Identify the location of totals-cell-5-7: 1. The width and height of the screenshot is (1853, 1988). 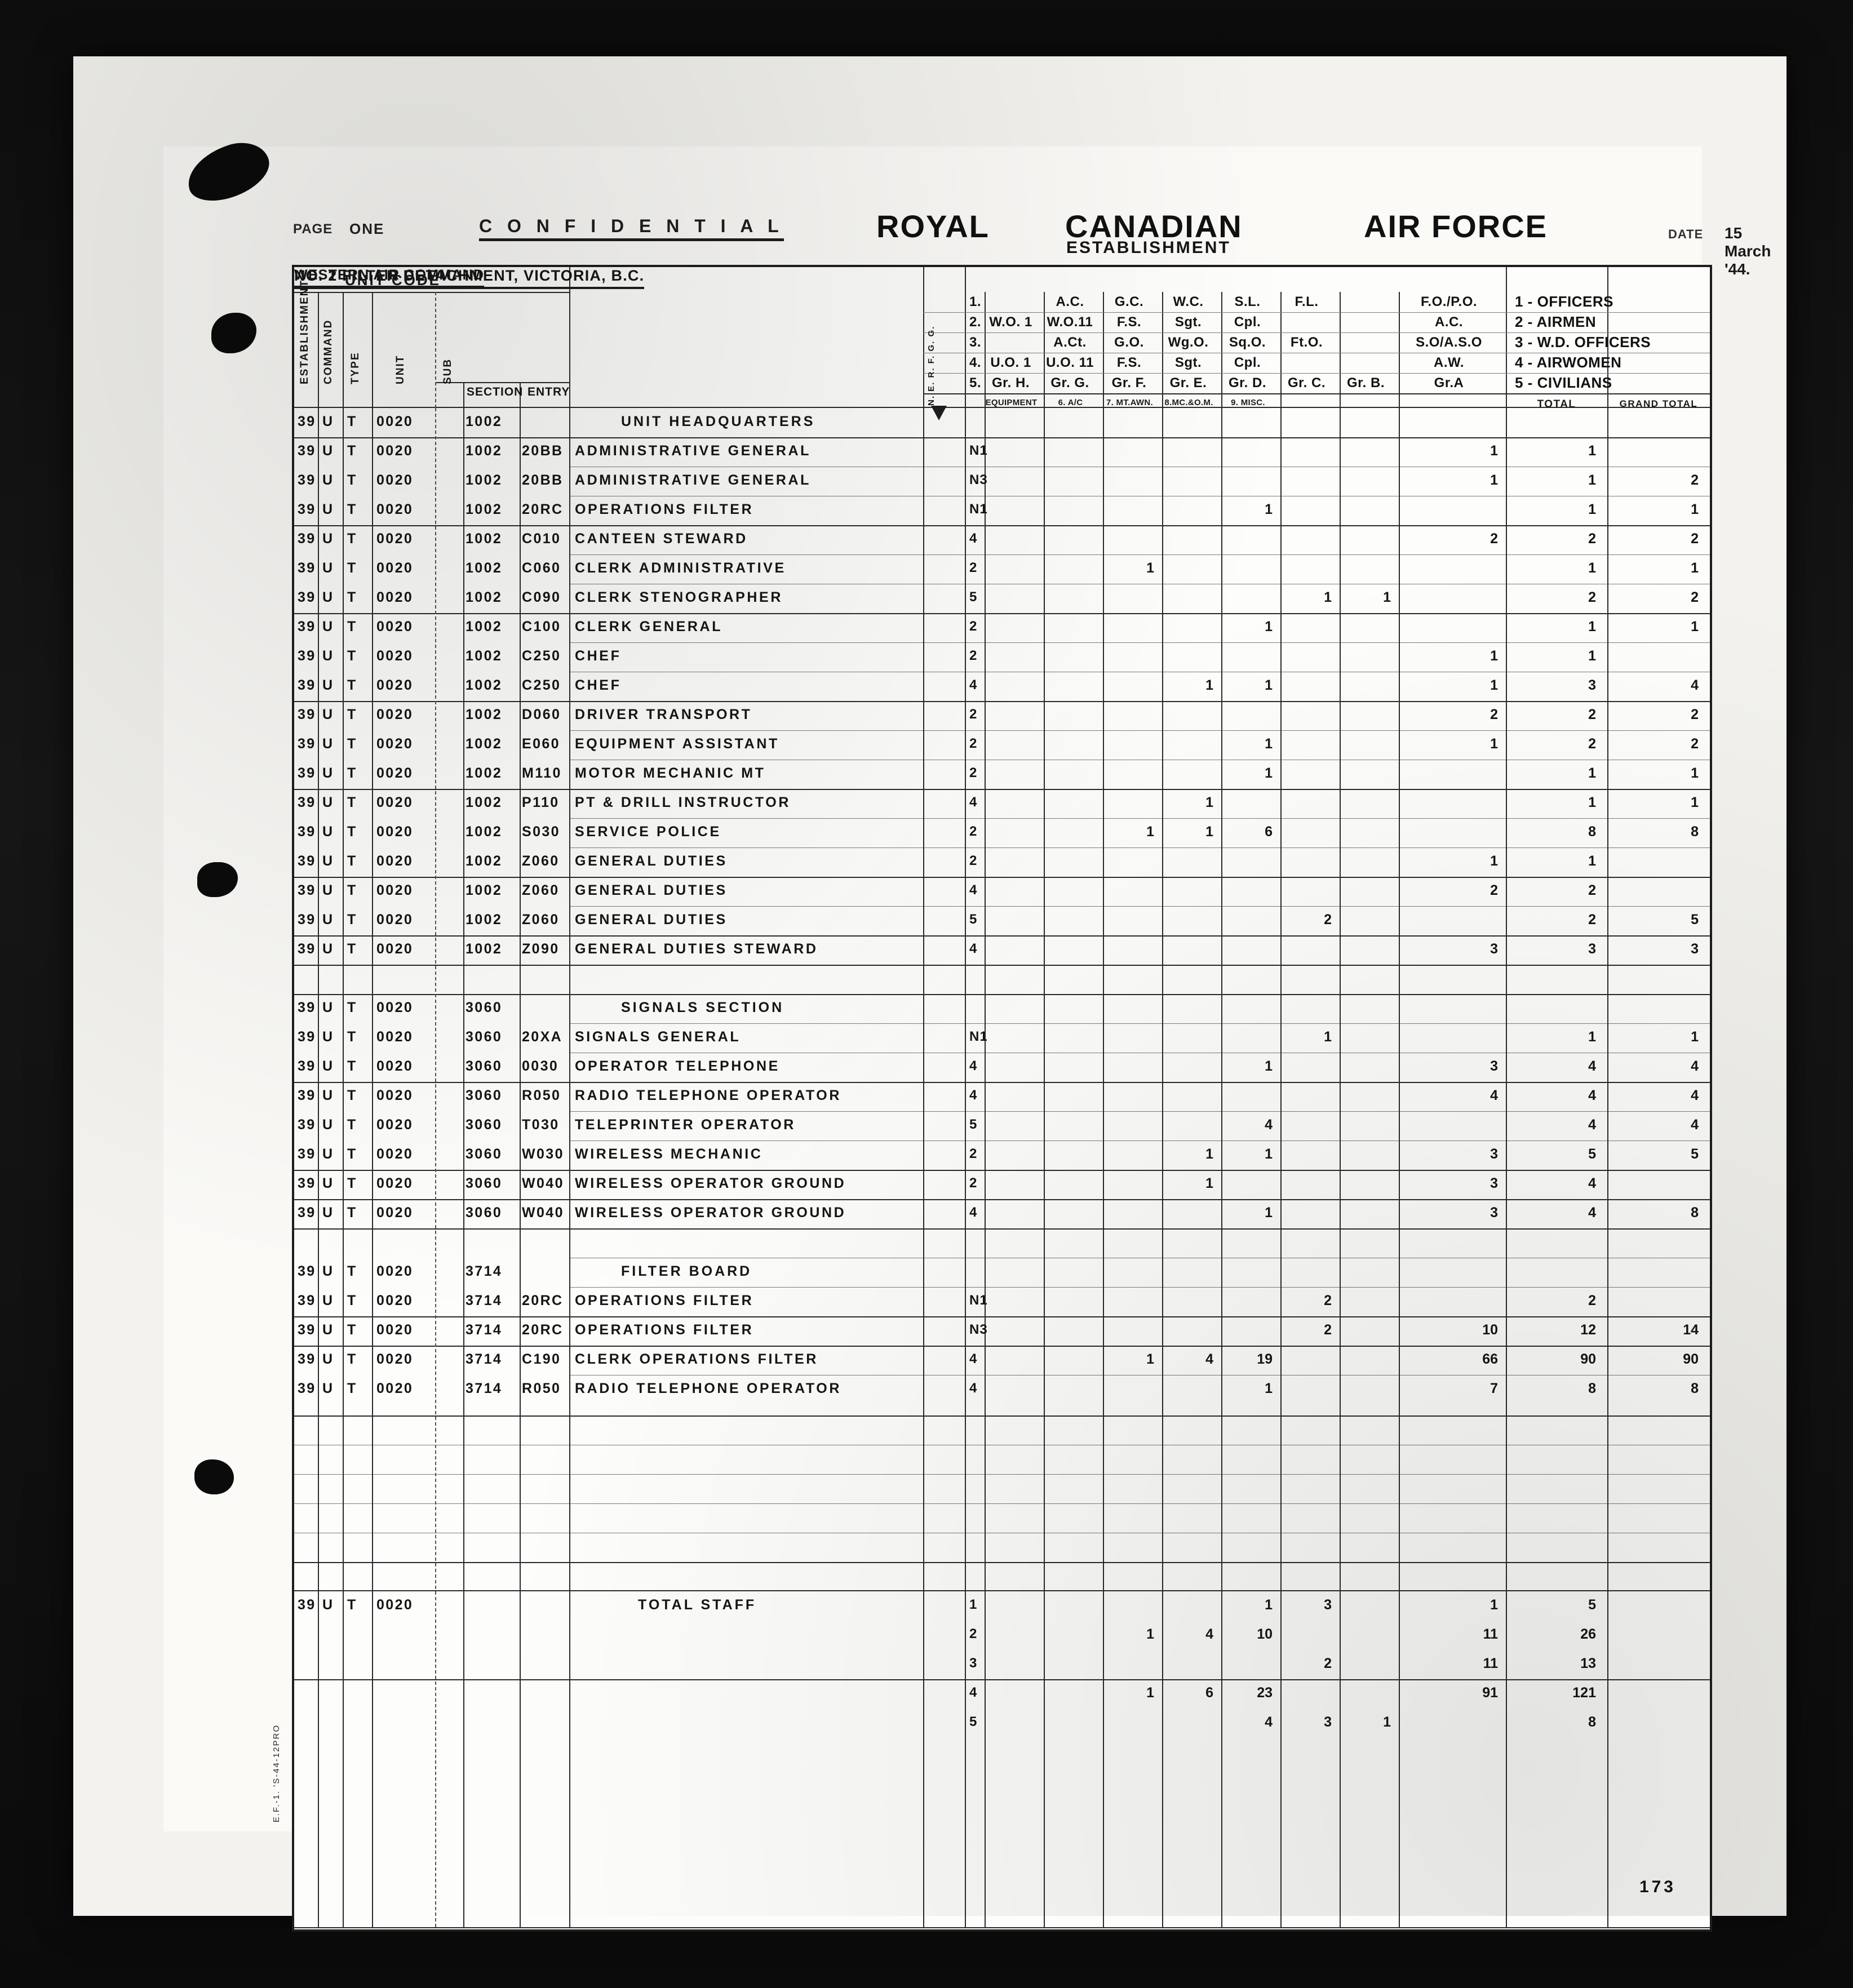
(1387, 1722).